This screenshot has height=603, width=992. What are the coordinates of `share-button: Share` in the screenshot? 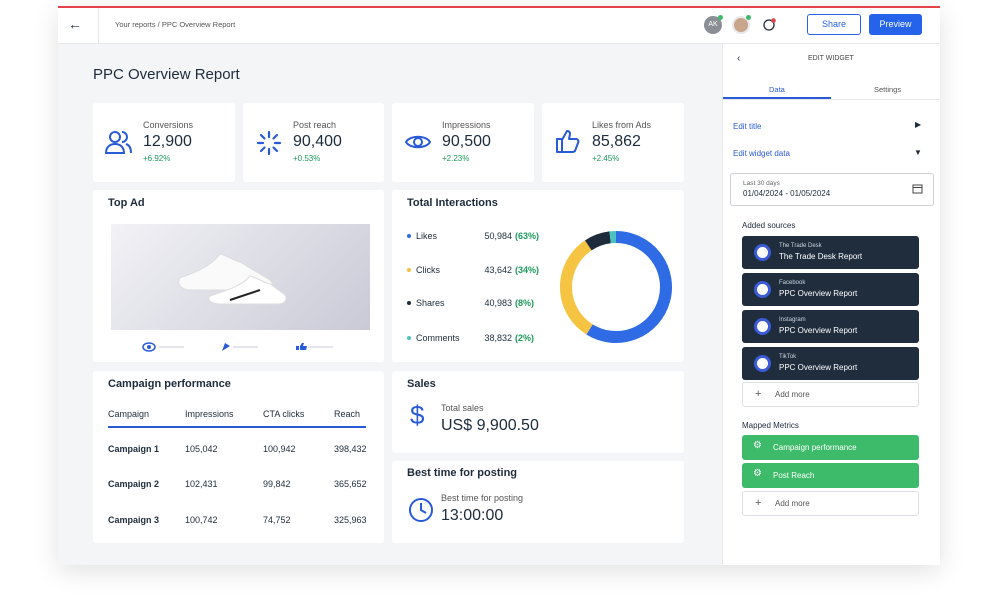 It's located at (834, 24).